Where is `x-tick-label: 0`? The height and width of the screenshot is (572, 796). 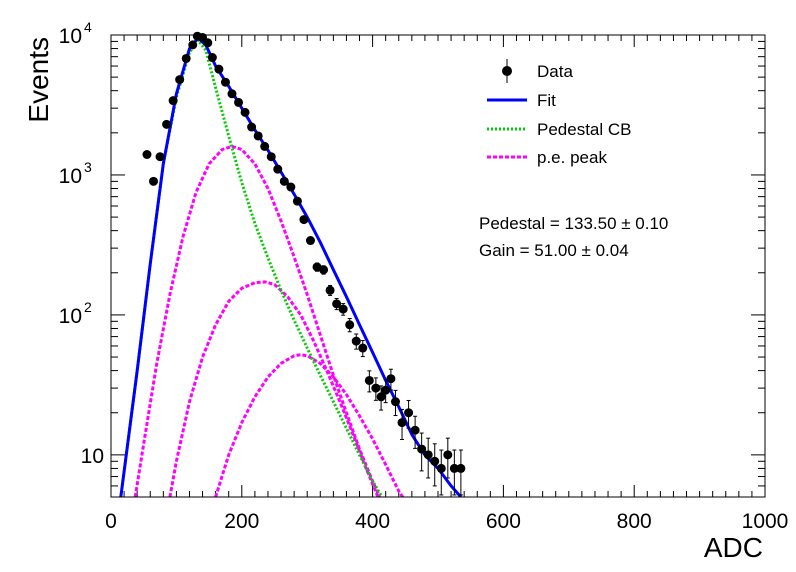 x-tick-label: 0 is located at coordinates (111, 521).